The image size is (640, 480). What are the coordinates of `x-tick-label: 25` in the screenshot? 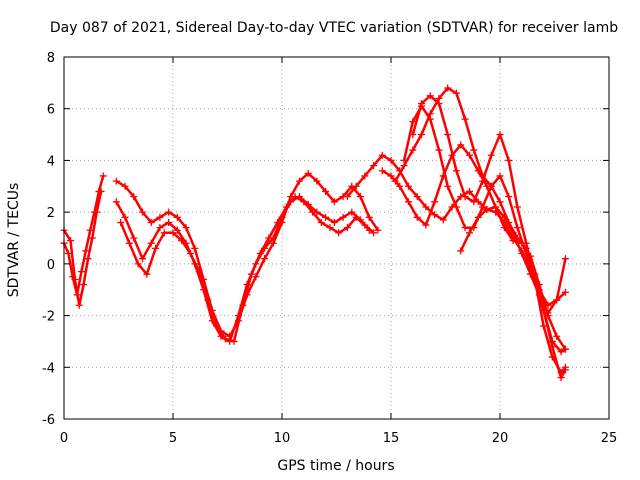 It's located at (609, 438).